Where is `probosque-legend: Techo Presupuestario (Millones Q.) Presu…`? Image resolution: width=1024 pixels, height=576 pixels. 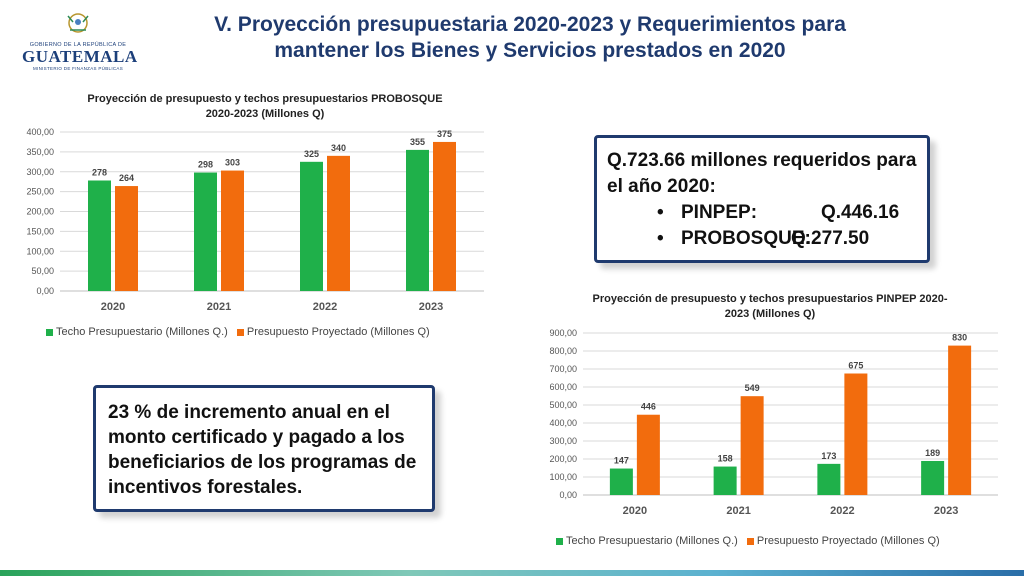 probosque-legend: Techo Presupuestario (Millones Q.) Presu… is located at coordinates (235, 332).